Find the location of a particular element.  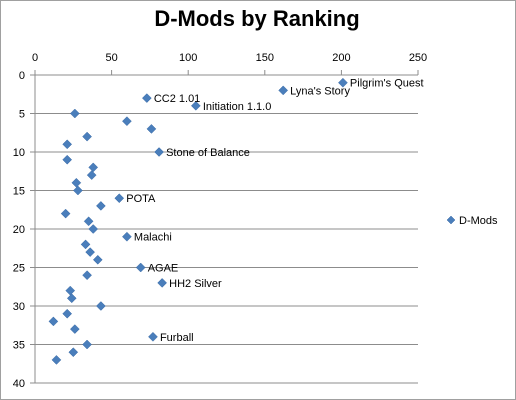

y-tick-label-10: 10 is located at coordinates (19, 153).